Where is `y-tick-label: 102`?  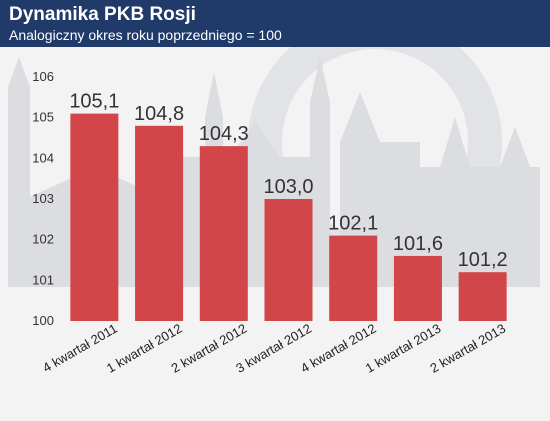 y-tick-label: 102 is located at coordinates (43, 239).